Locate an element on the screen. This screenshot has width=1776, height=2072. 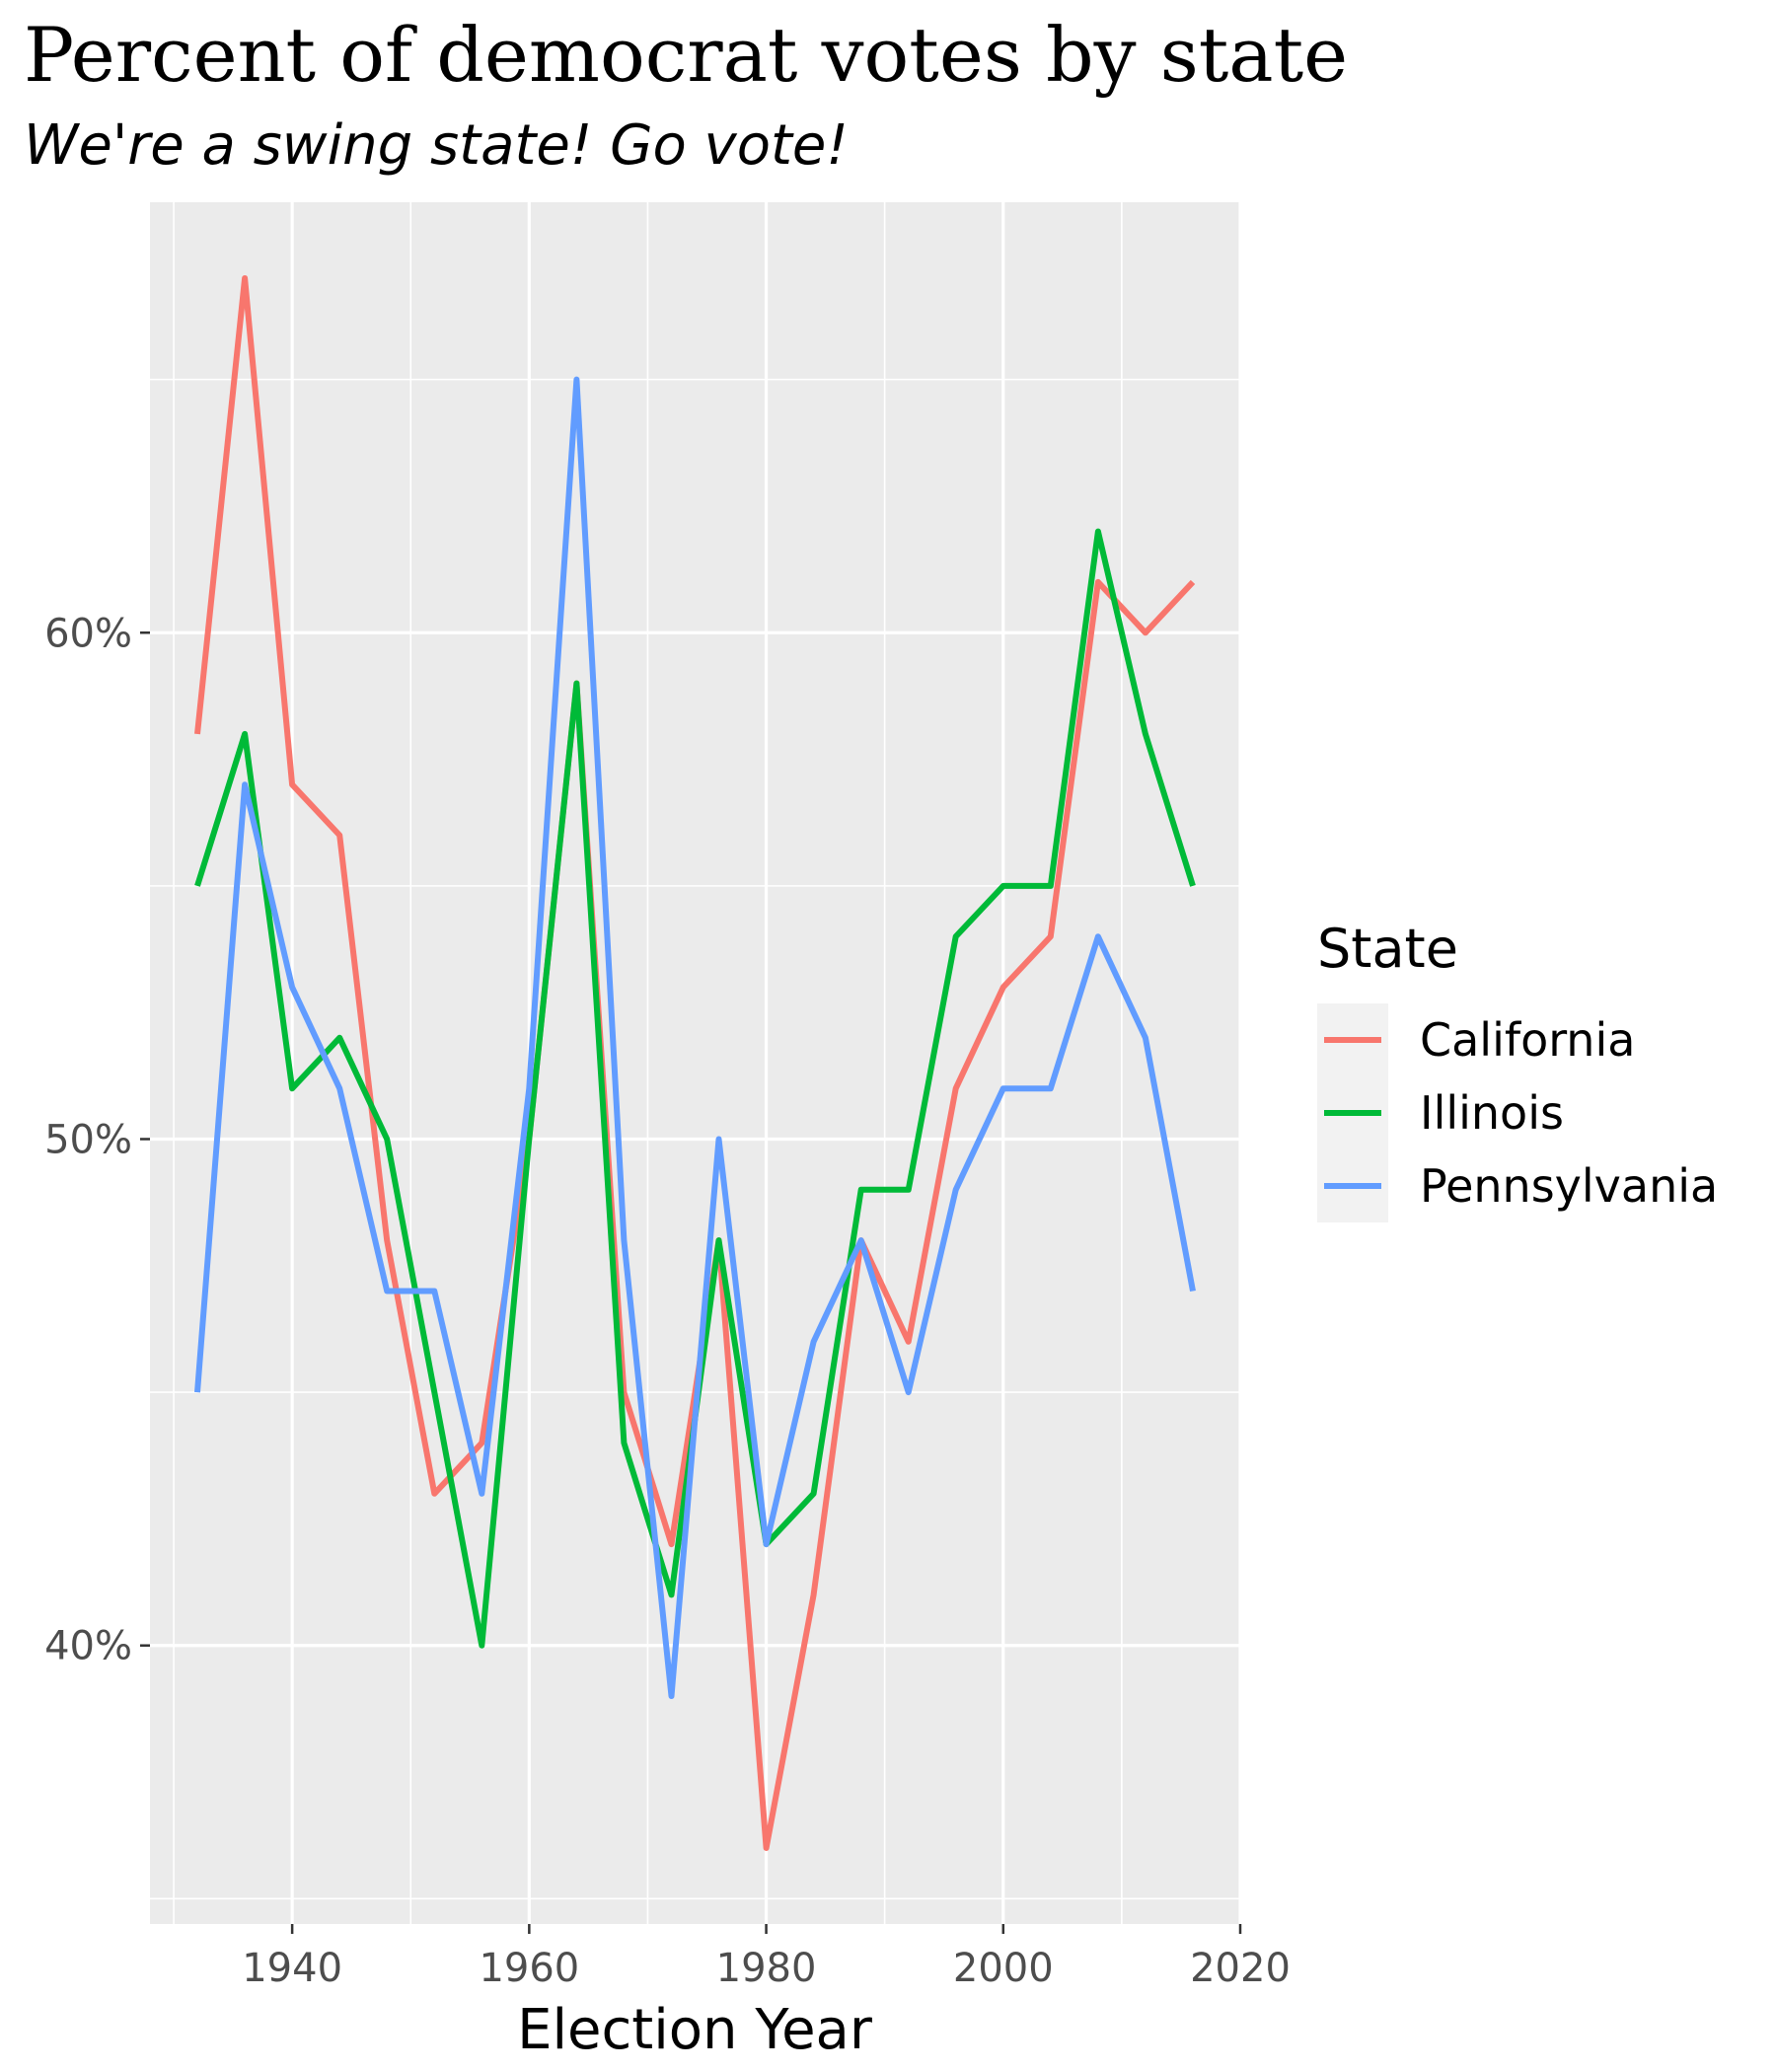
y-tick-label: 60% is located at coordinates (88, 633).